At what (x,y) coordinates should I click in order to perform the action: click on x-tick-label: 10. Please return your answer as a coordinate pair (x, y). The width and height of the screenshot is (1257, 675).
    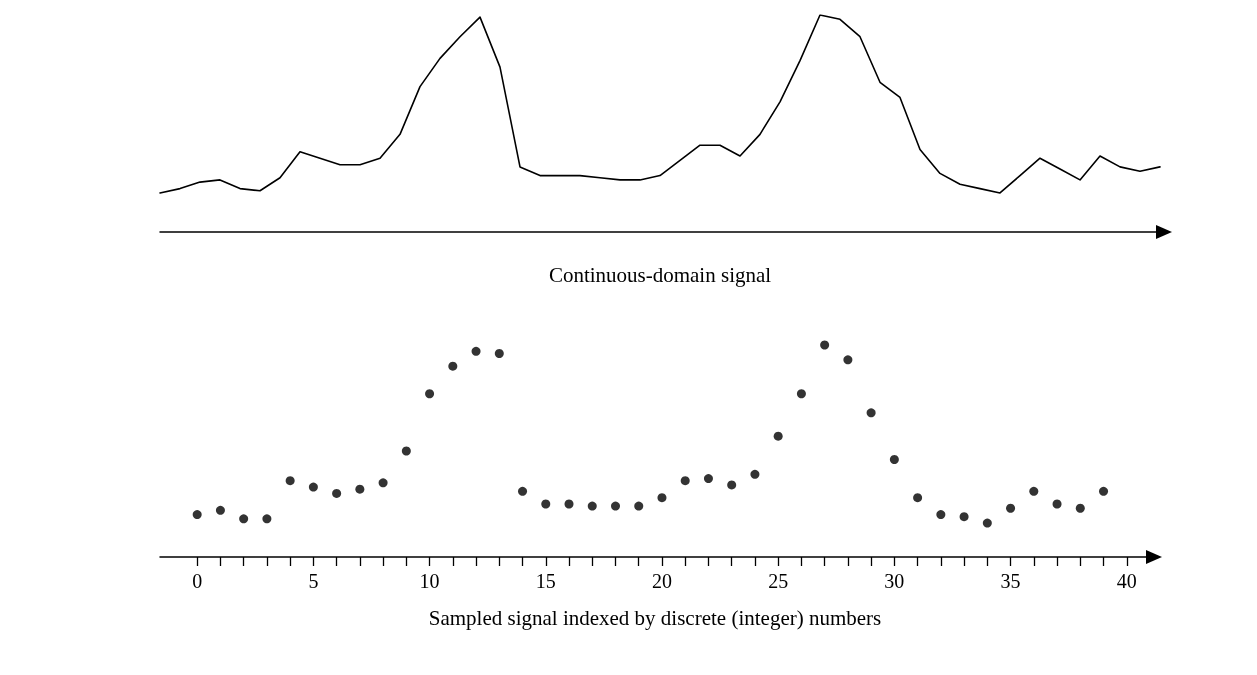
    Looking at the image, I should click on (429, 581).